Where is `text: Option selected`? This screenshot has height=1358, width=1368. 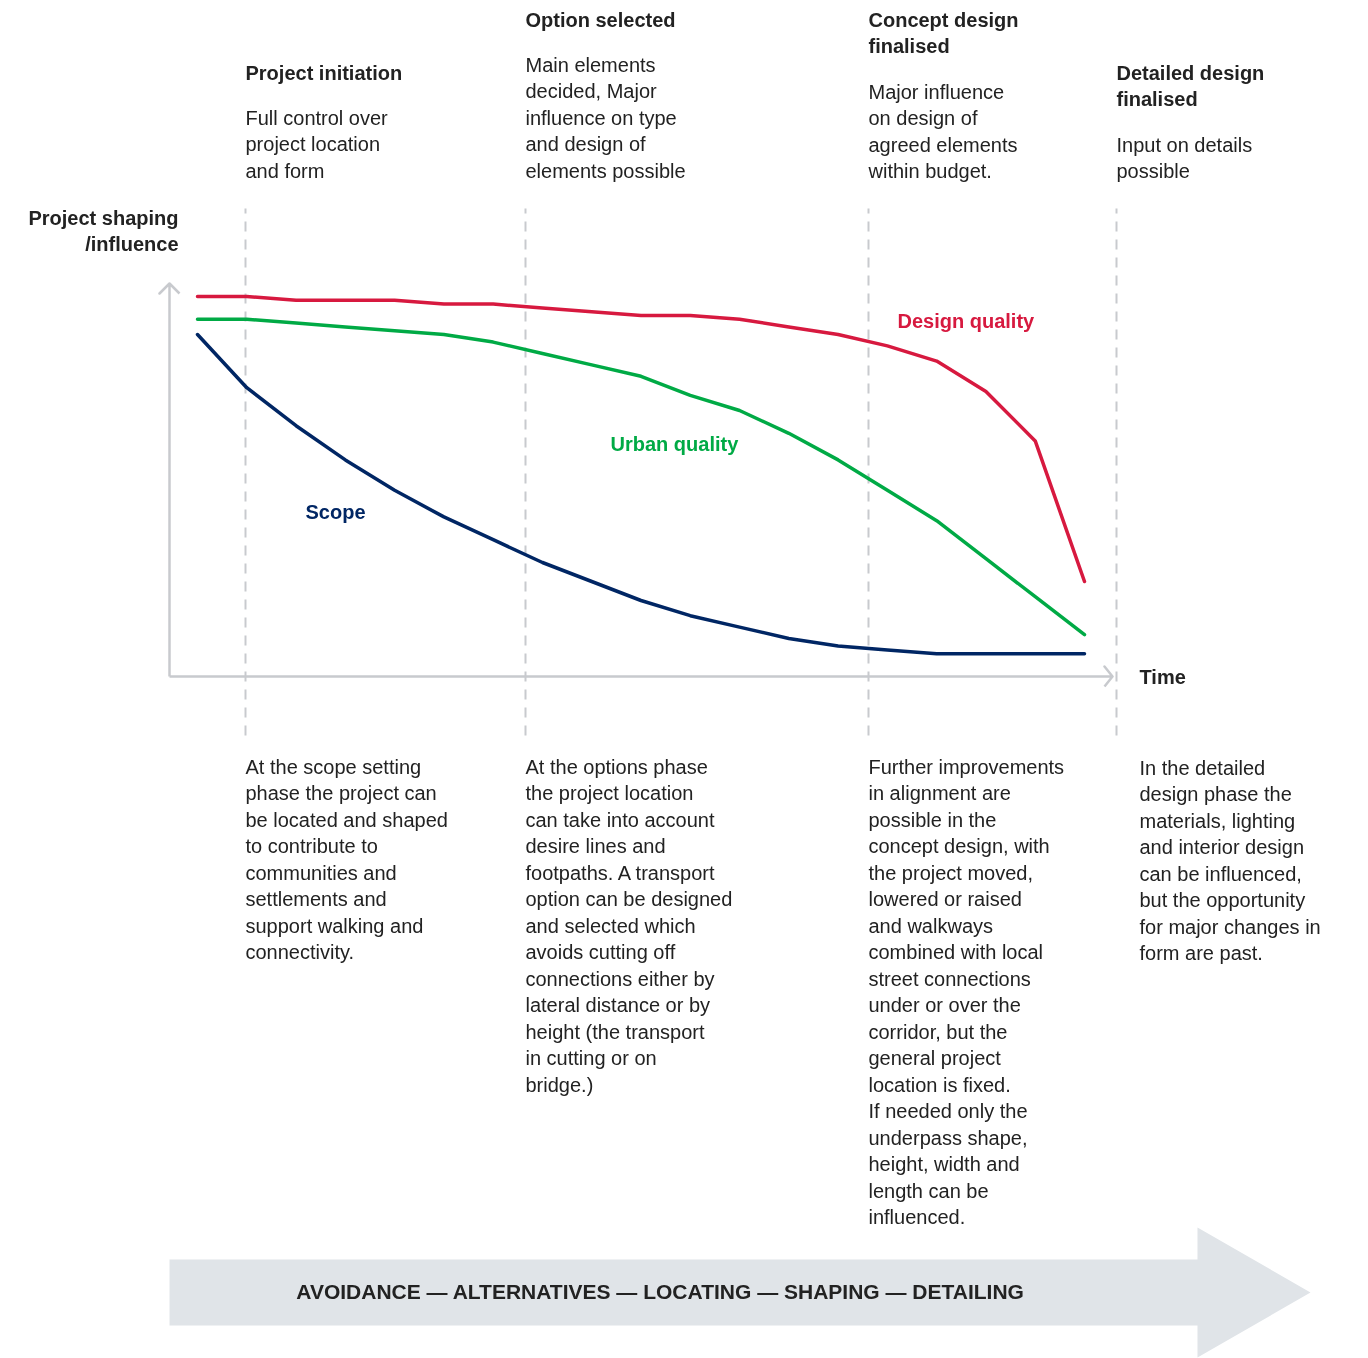
text: Option selected is located at coordinates (600, 19).